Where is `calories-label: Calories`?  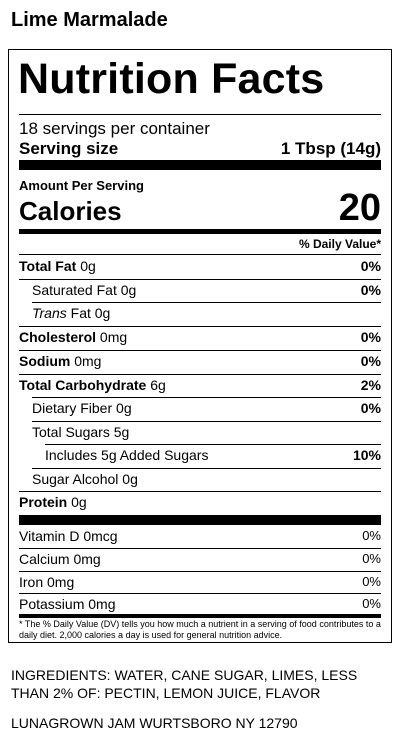
calories-label: Calories is located at coordinates (70, 211).